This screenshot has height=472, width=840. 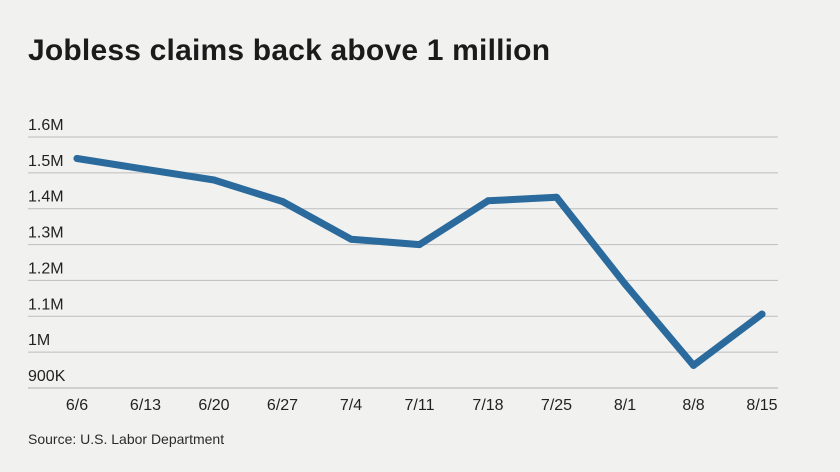 I want to click on x-tick-label: 8/1, so click(x=625, y=405).